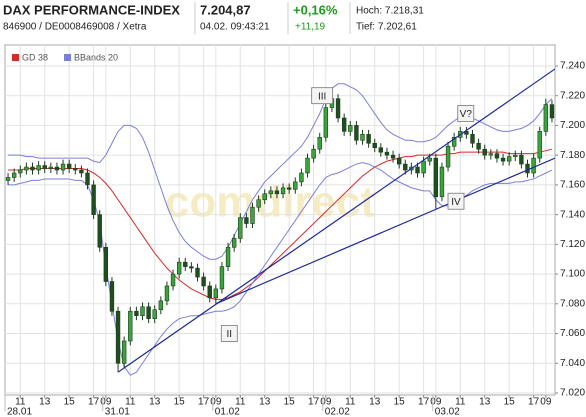 The width and height of the screenshot is (586, 417). Describe the element at coordinates (572, 155) in the screenshot. I see `y-tick-label: 7.180` at that location.